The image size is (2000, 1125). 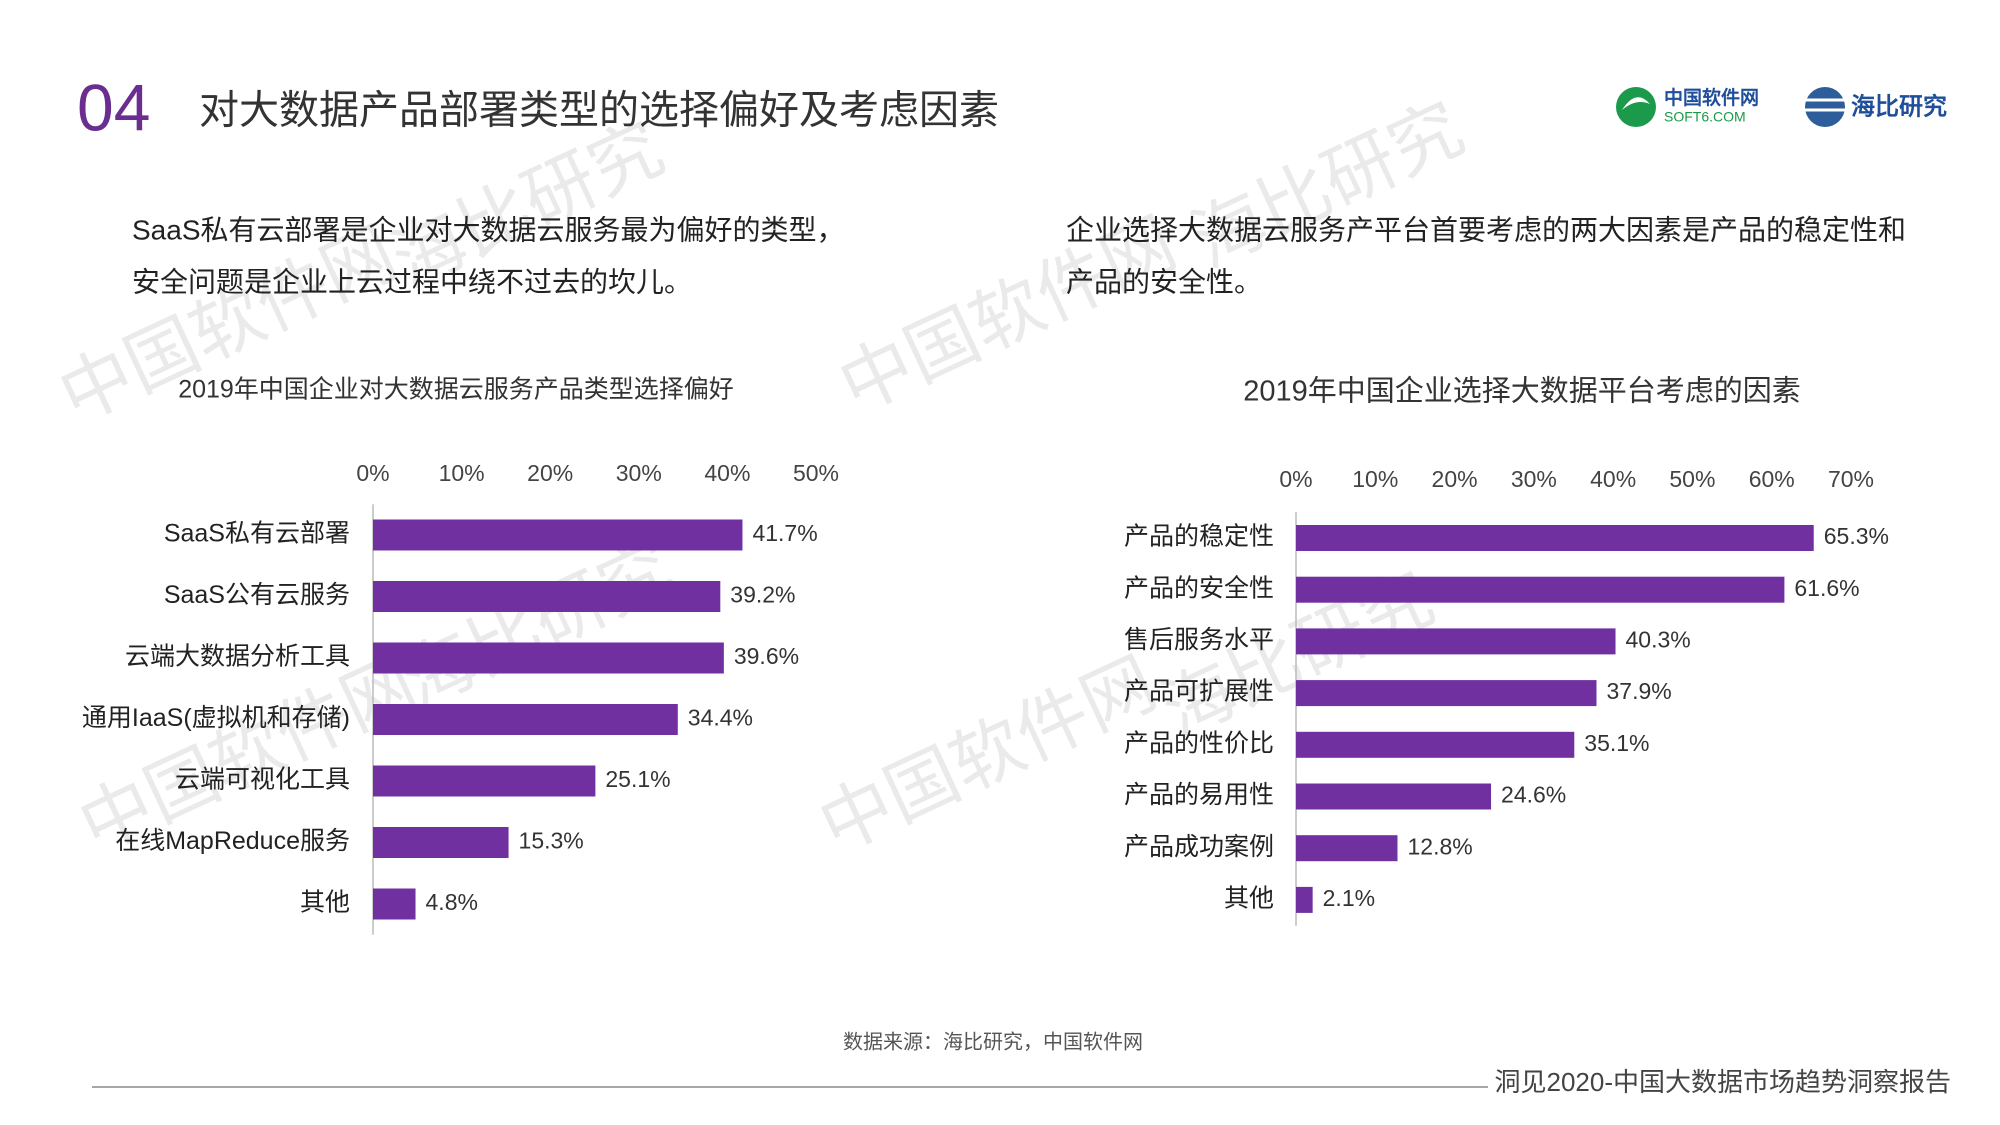 What do you see at coordinates (1826, 588) in the screenshot?
I see `value-label: 61.6%` at bounding box center [1826, 588].